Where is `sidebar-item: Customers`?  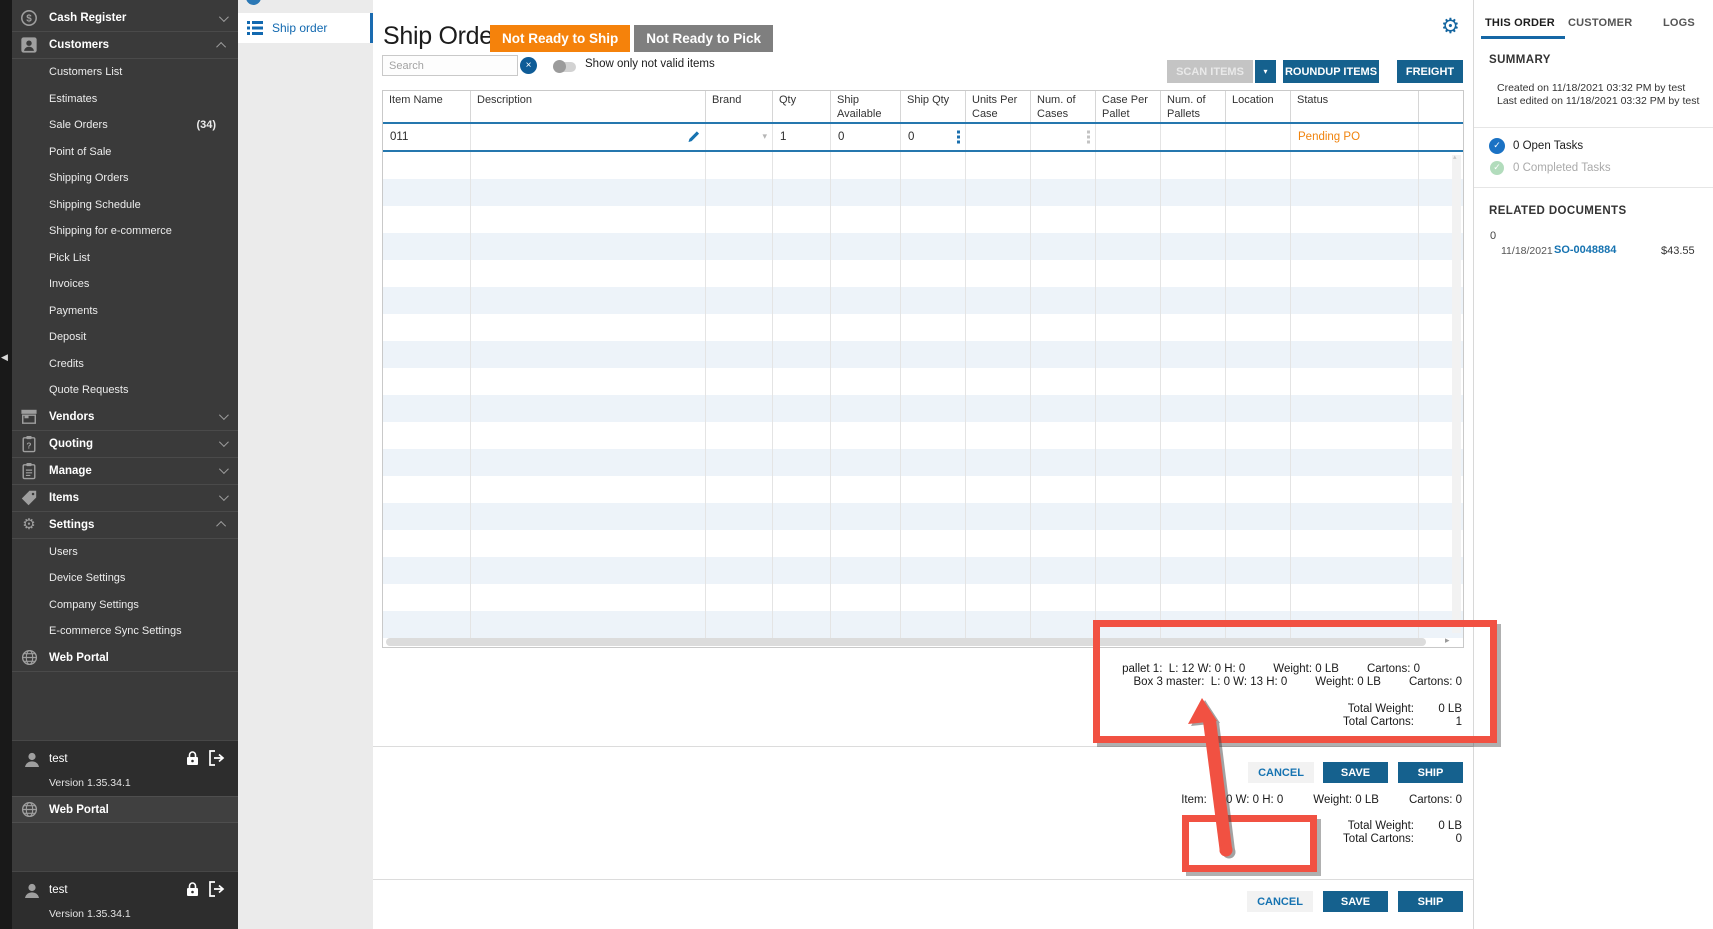
sidebar-item: Customers is located at coordinates (125, 45).